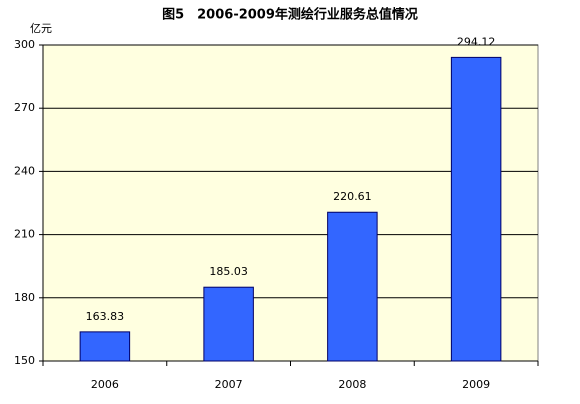 The height and width of the screenshot is (404, 580). What do you see at coordinates (228, 271) in the screenshot?
I see `data-label: 185.03` at bounding box center [228, 271].